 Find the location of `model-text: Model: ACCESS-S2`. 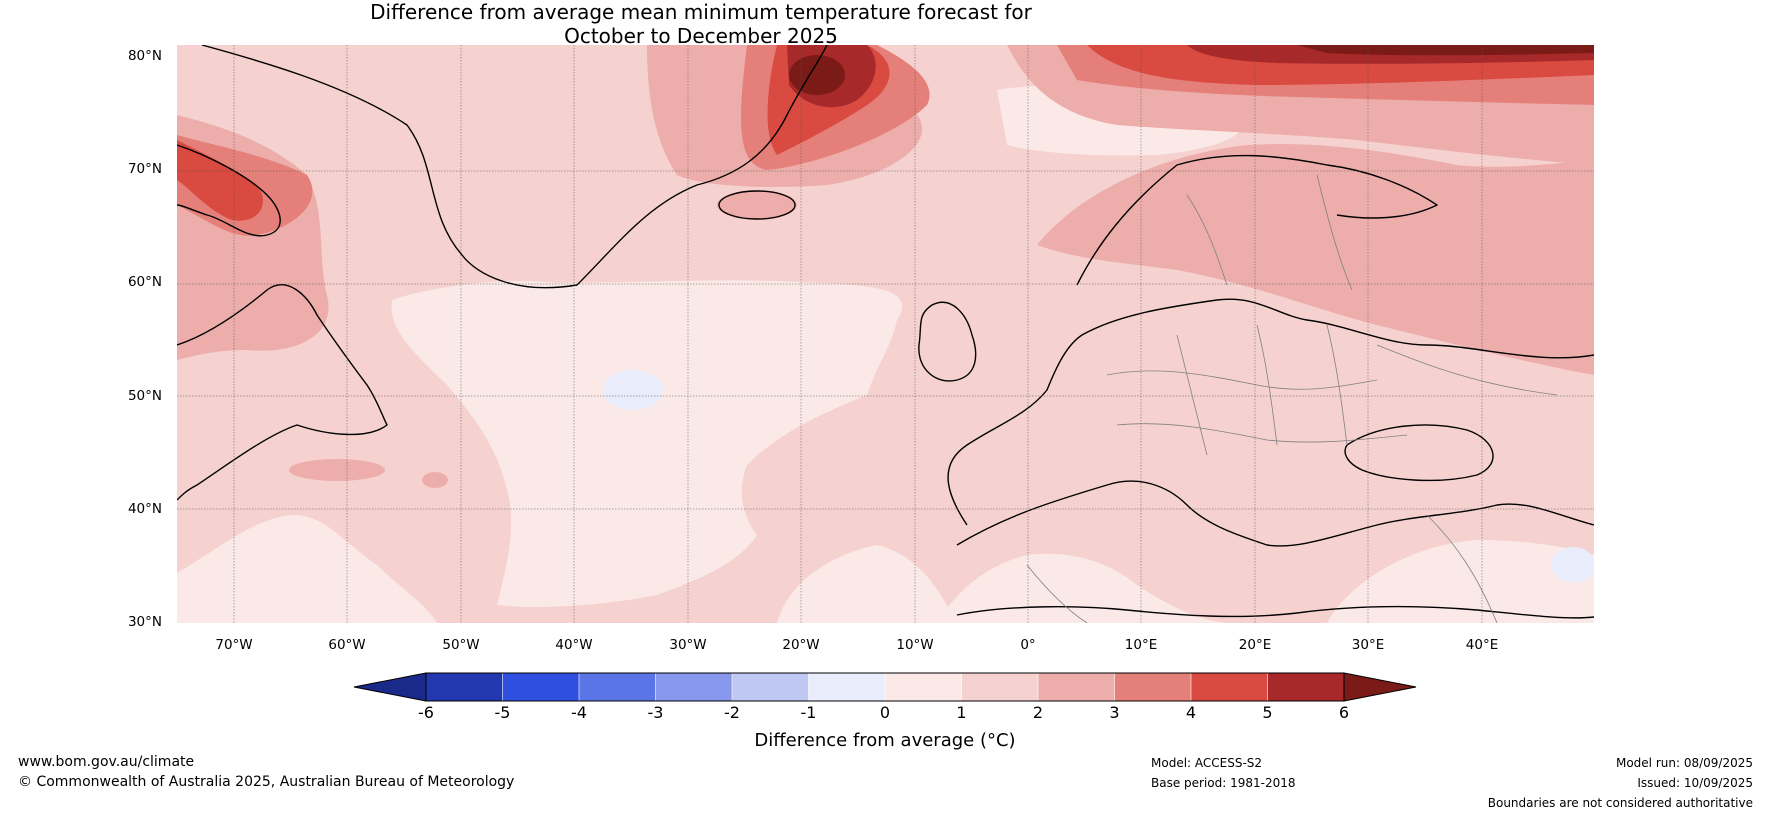

model-text: Model: ACCESS-S2 is located at coordinates (1207, 763).